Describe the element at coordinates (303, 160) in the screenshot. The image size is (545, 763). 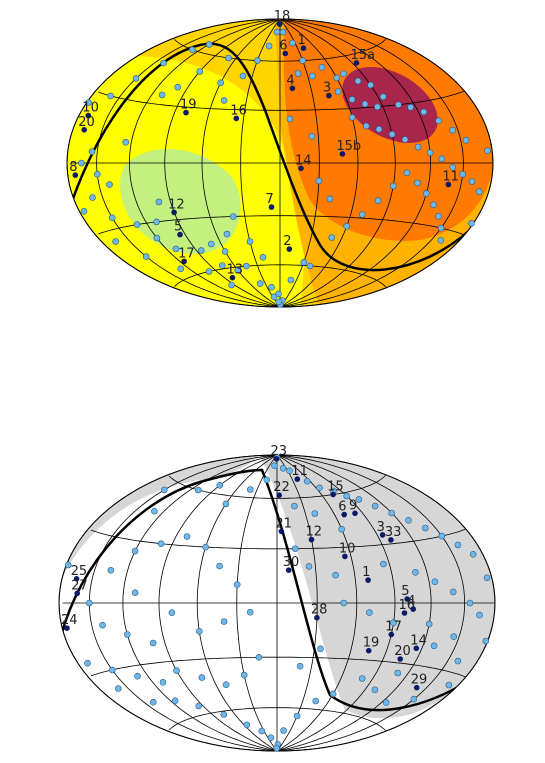
I see `top-point-label: 14` at that location.